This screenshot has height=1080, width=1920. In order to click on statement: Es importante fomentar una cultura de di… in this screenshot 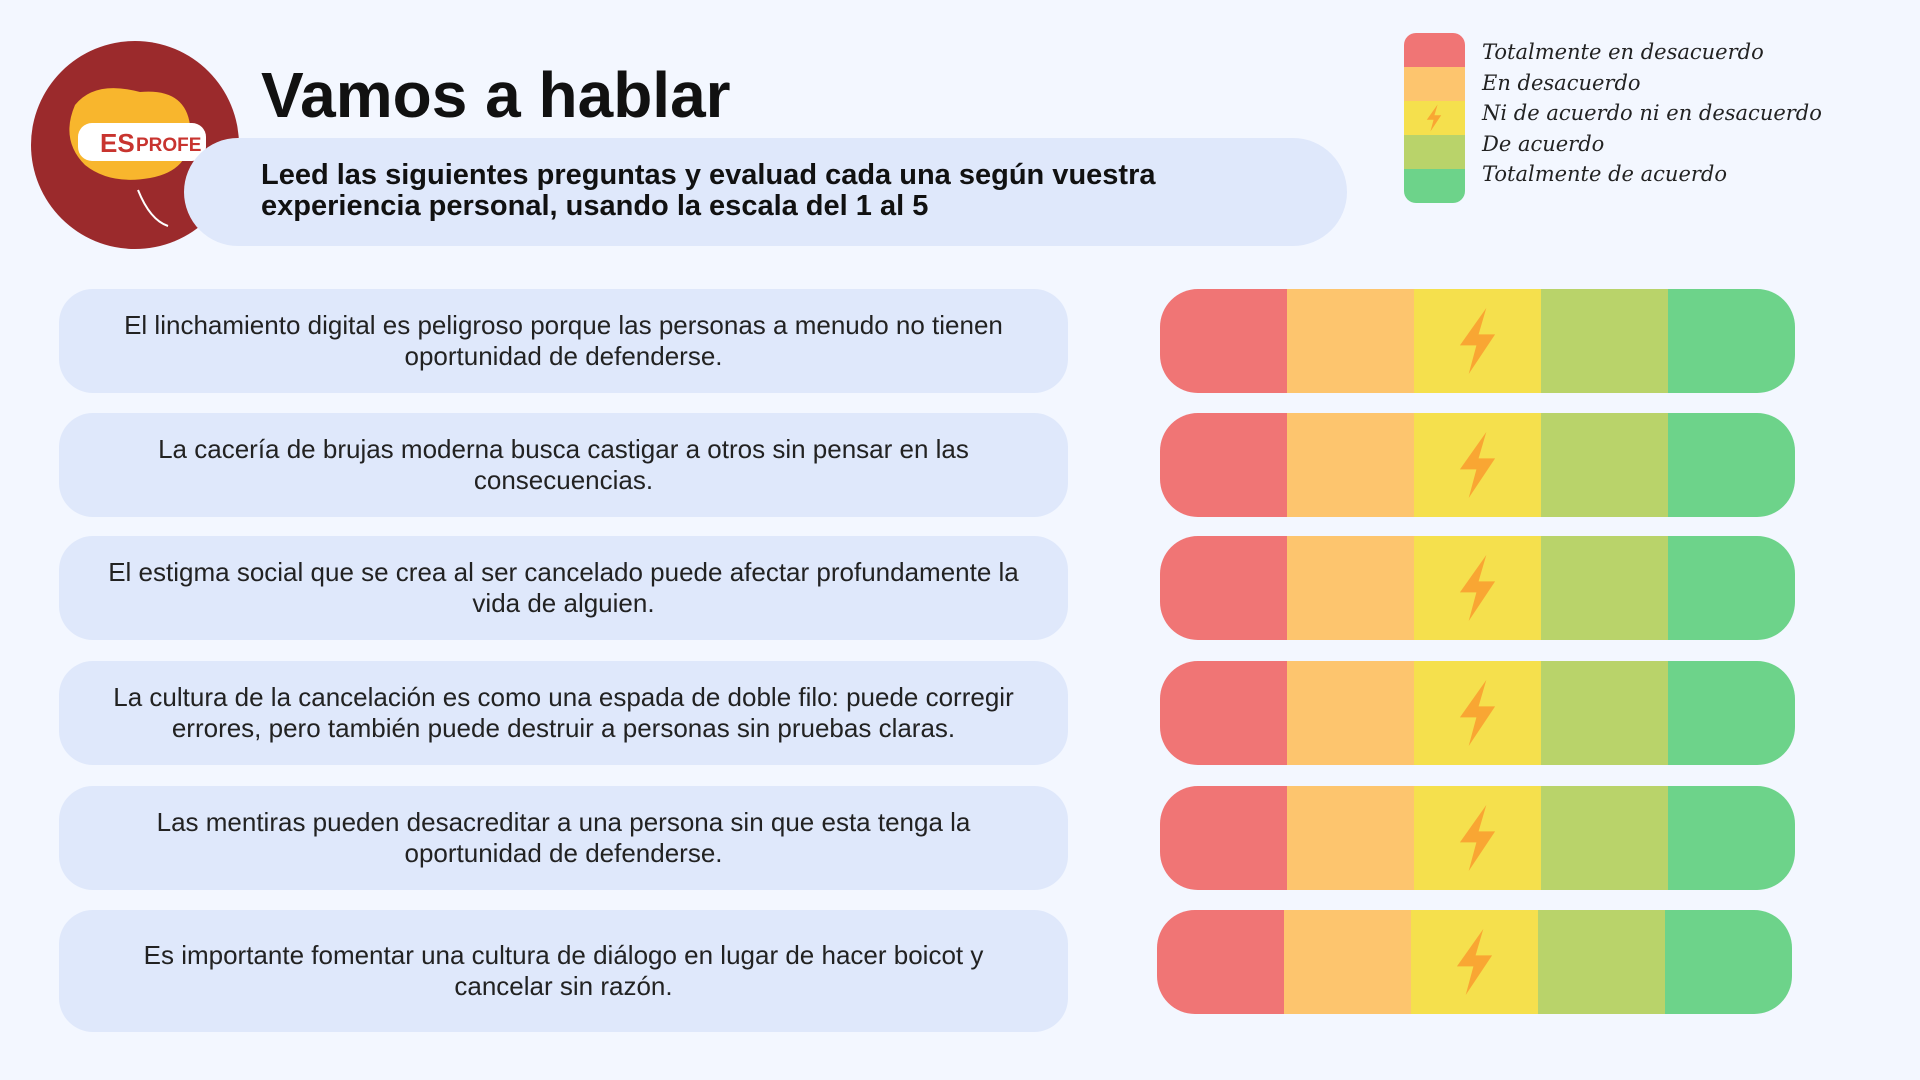, I will do `click(563, 971)`.